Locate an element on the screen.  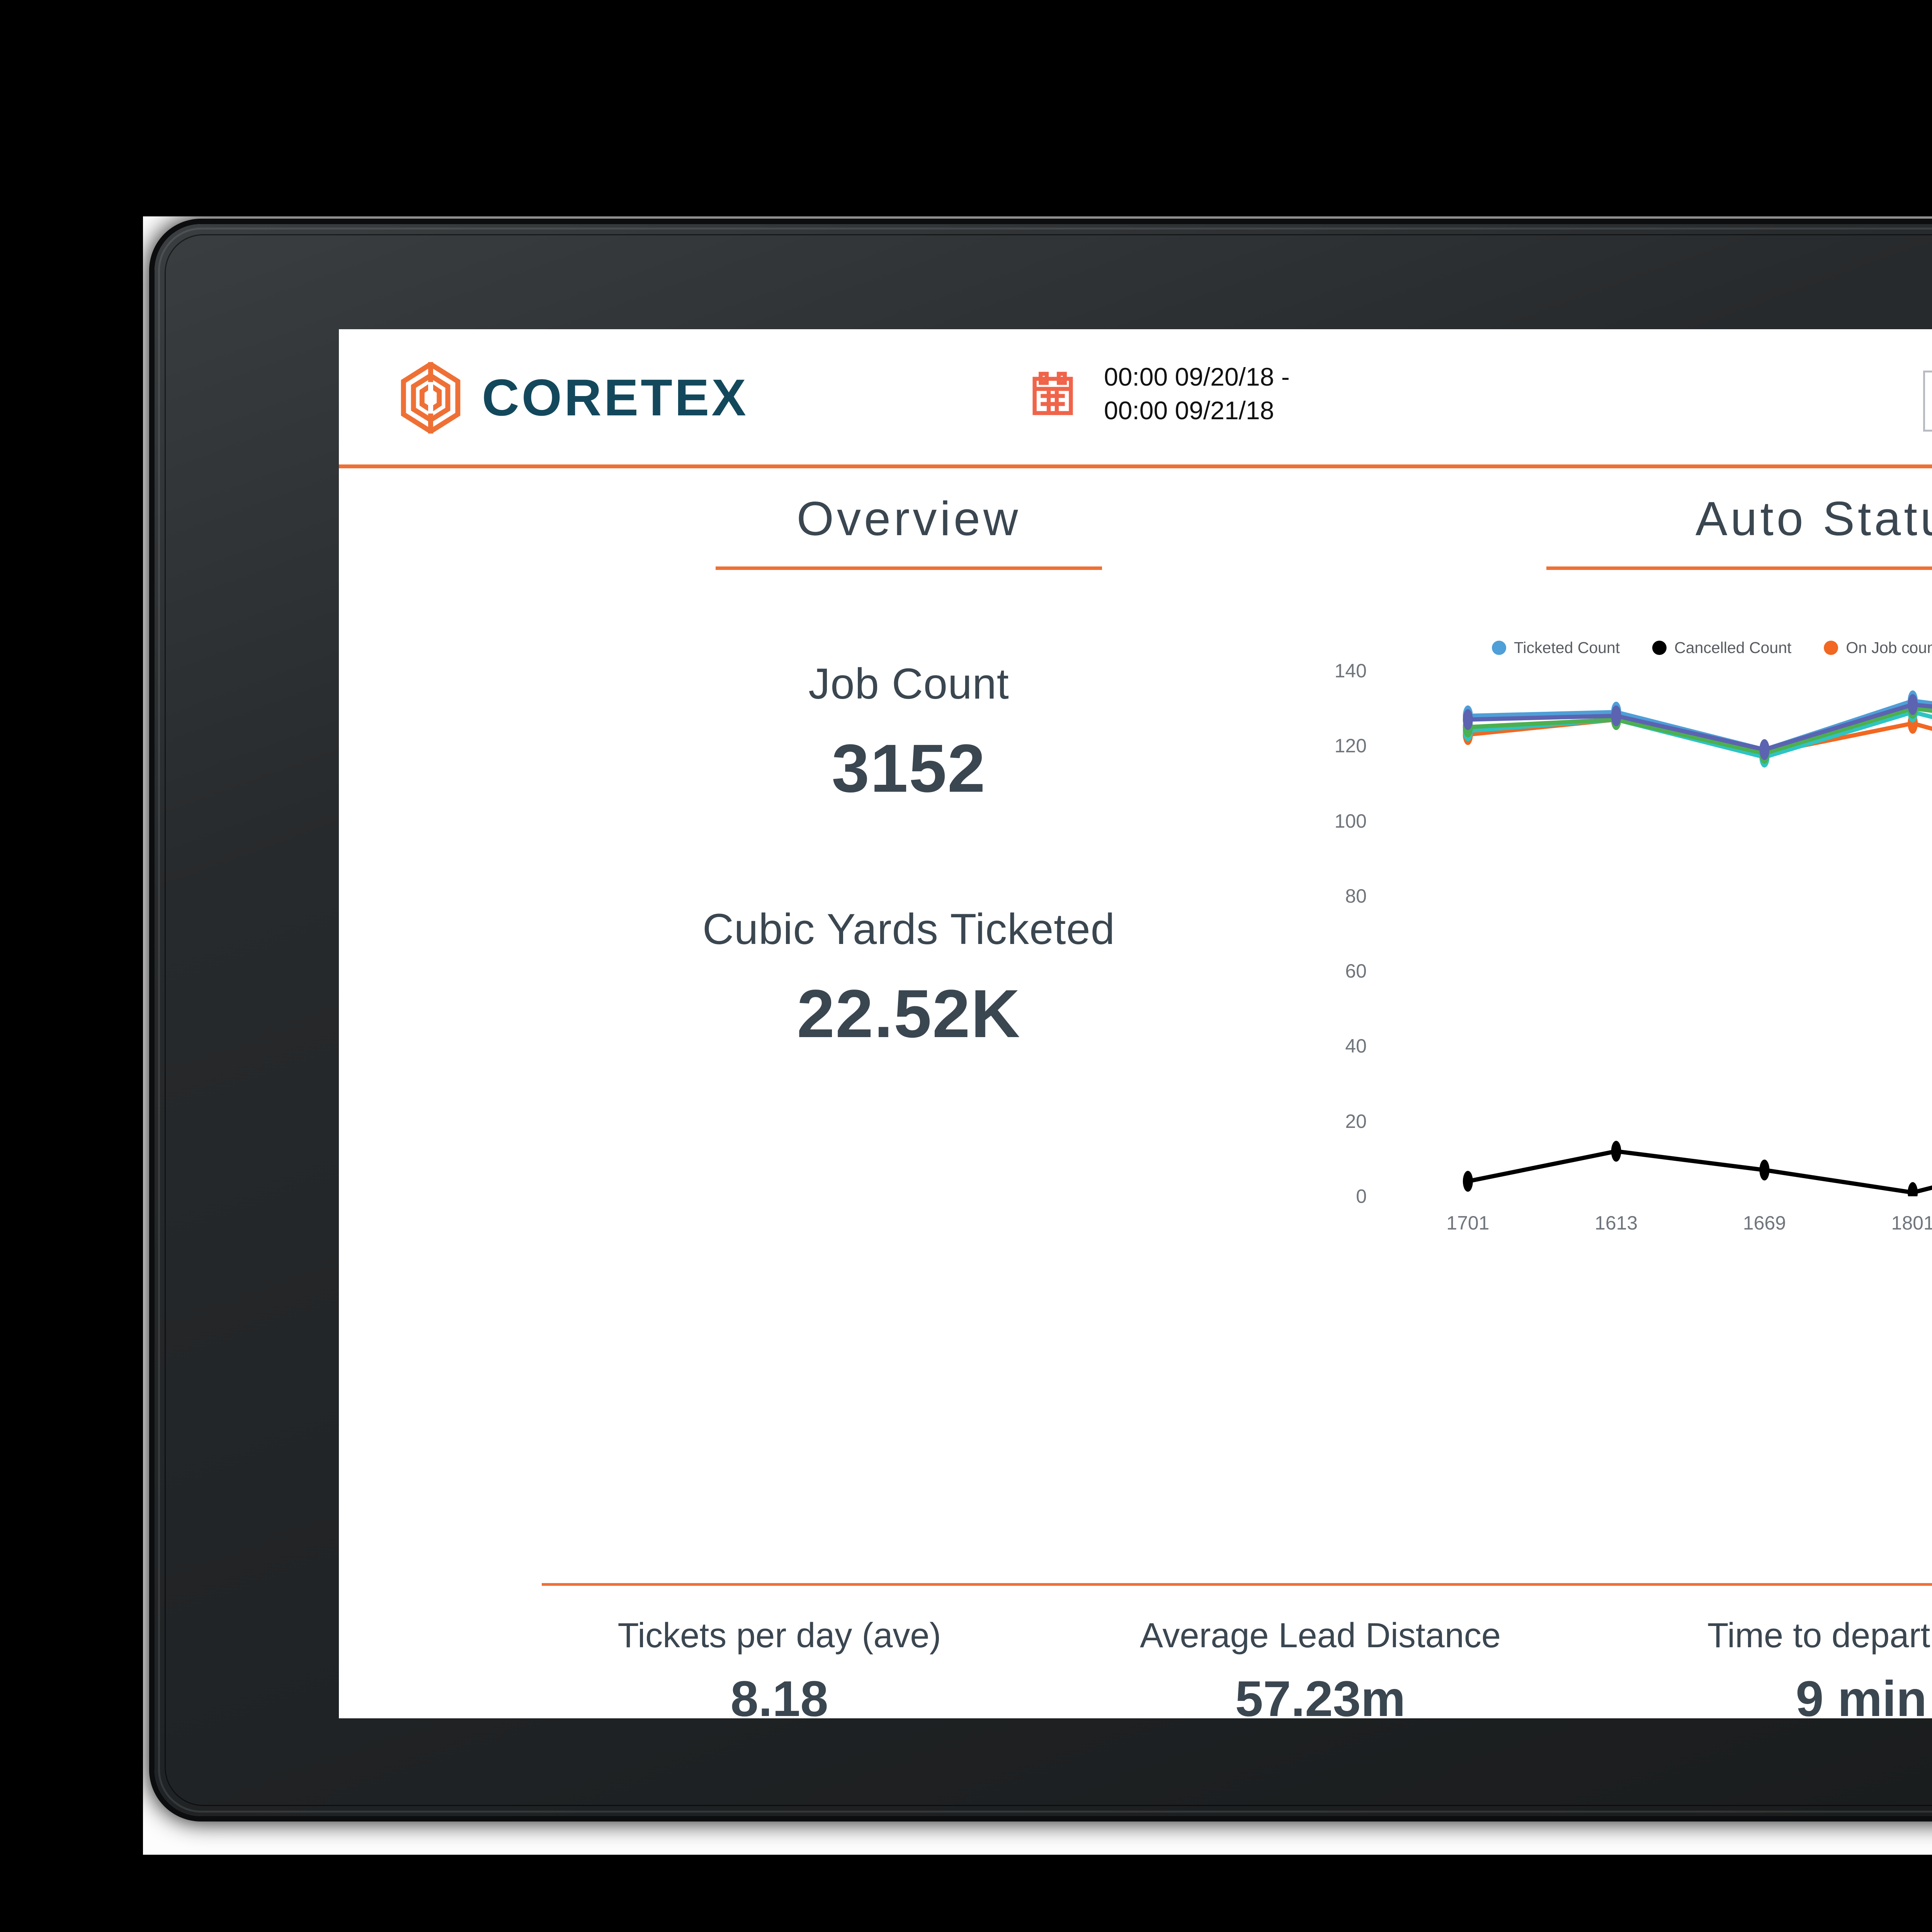
y-axis-tick-label: 120 is located at coordinates (1350, 746).